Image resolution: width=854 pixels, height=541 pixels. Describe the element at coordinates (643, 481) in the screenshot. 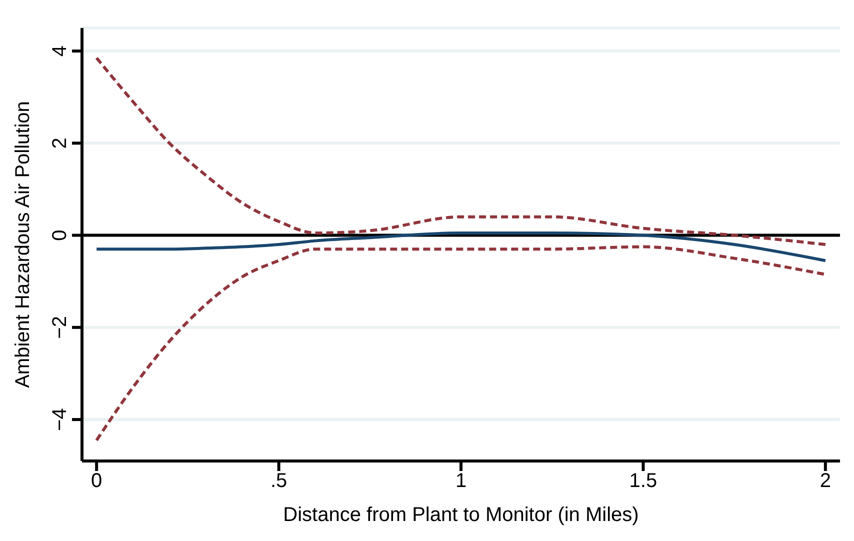

I see `x-tick-label: 1.5` at that location.